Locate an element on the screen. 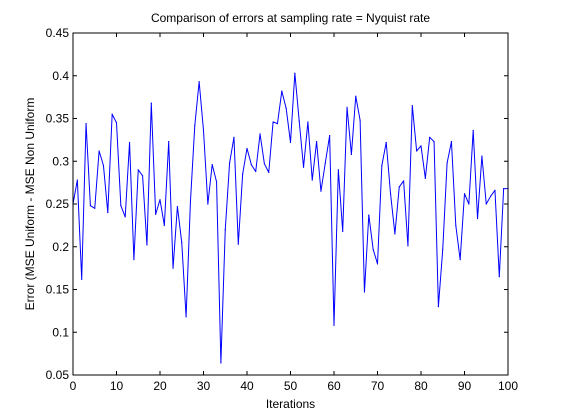  y-tick-label: 0.35 is located at coordinates (58, 119).